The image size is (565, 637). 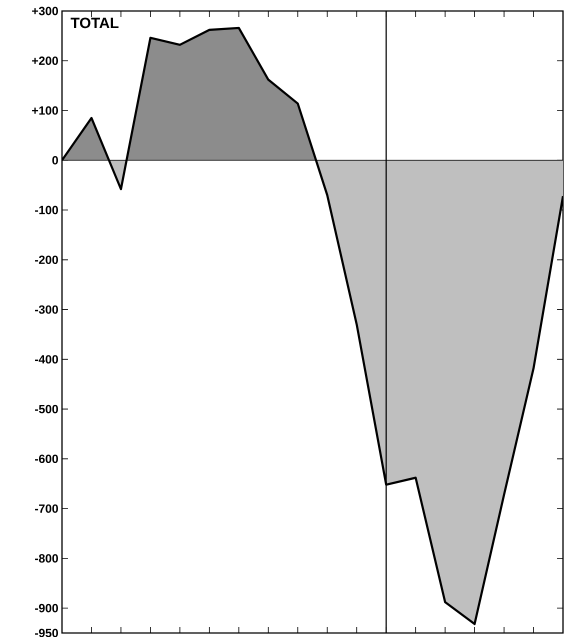 What do you see at coordinates (46, 608) in the screenshot?
I see `y-tick-label: -900` at bounding box center [46, 608].